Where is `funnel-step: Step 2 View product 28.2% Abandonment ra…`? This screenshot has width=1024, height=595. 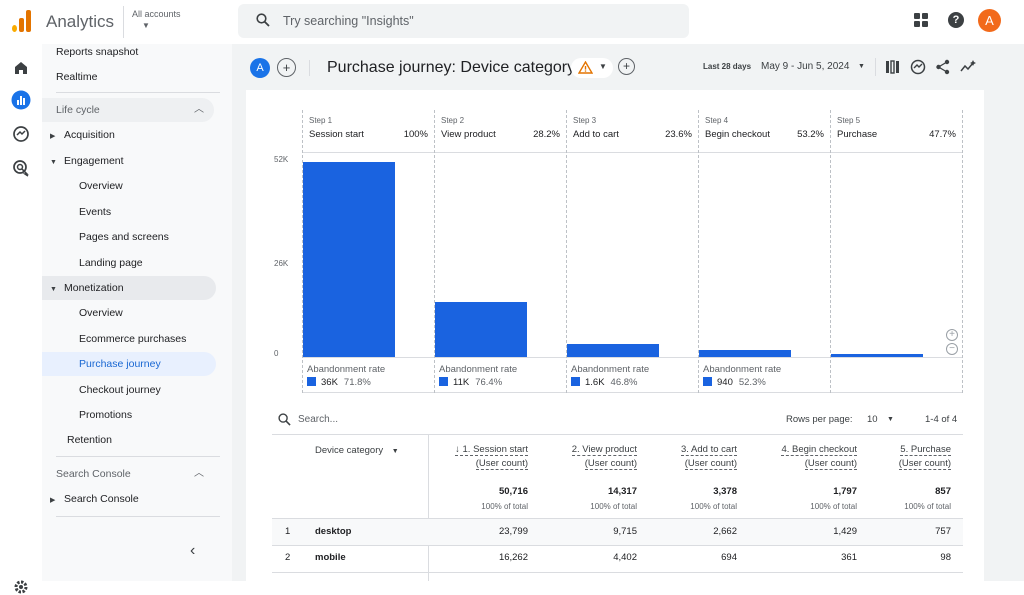 funnel-step: Step 2 View product 28.2% Abandonment ra… is located at coordinates (500, 251).